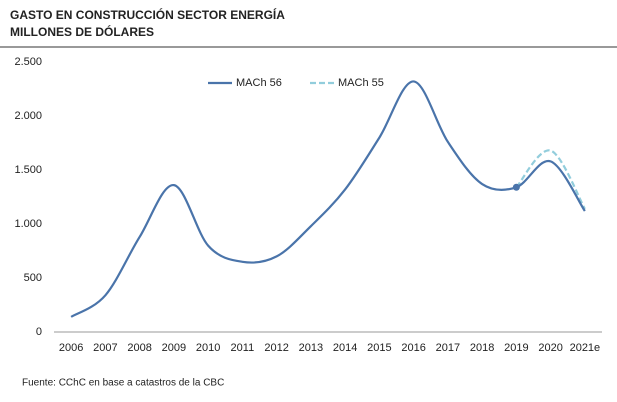 The height and width of the screenshot is (402, 617). Describe the element at coordinates (208, 348) in the screenshot. I see `x-tick-label: 2010` at that location.